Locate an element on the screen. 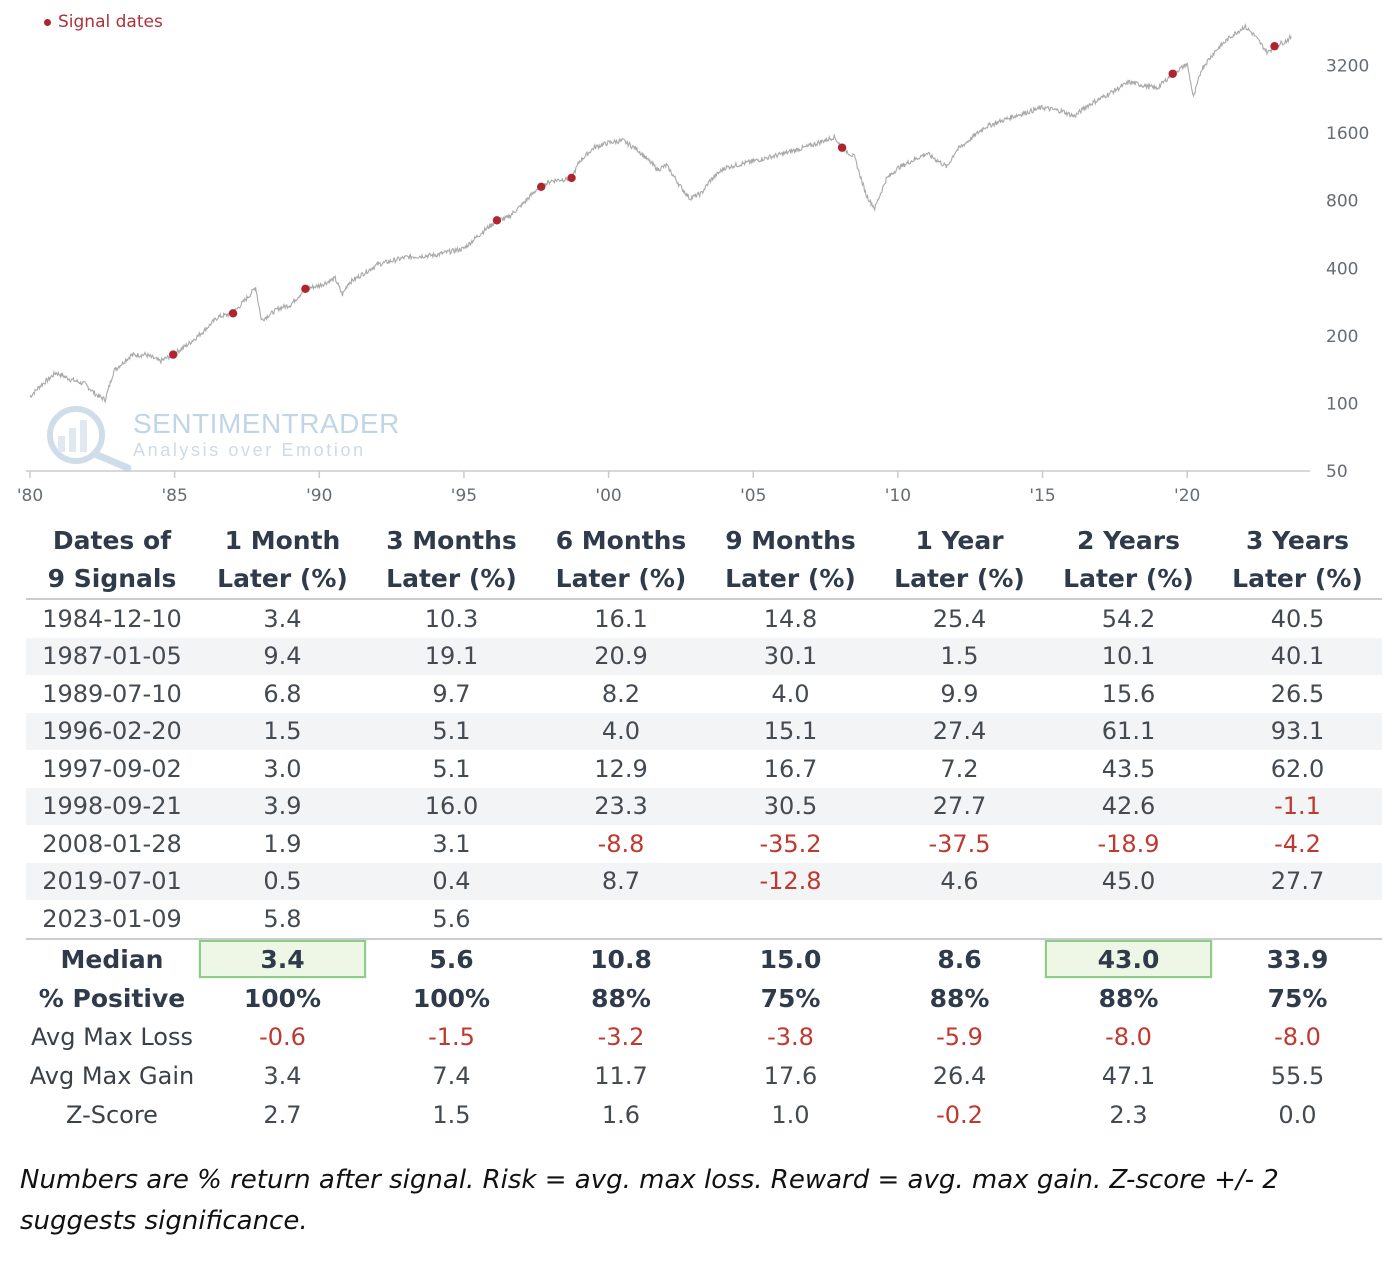 The image size is (1400, 1261). return-cell: 62.0 is located at coordinates (1297, 768).